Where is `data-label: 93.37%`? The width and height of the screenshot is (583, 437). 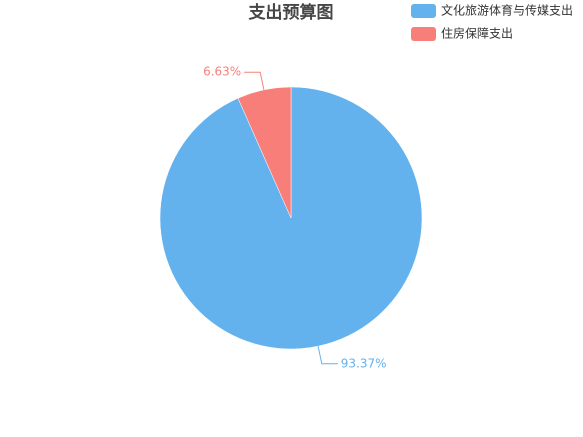
data-label: 93.37% is located at coordinates (364, 363).